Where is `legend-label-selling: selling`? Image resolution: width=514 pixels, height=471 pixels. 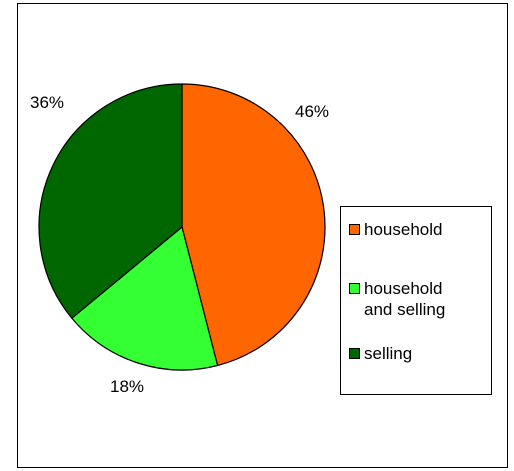
legend-label-selling: selling is located at coordinates (388, 353).